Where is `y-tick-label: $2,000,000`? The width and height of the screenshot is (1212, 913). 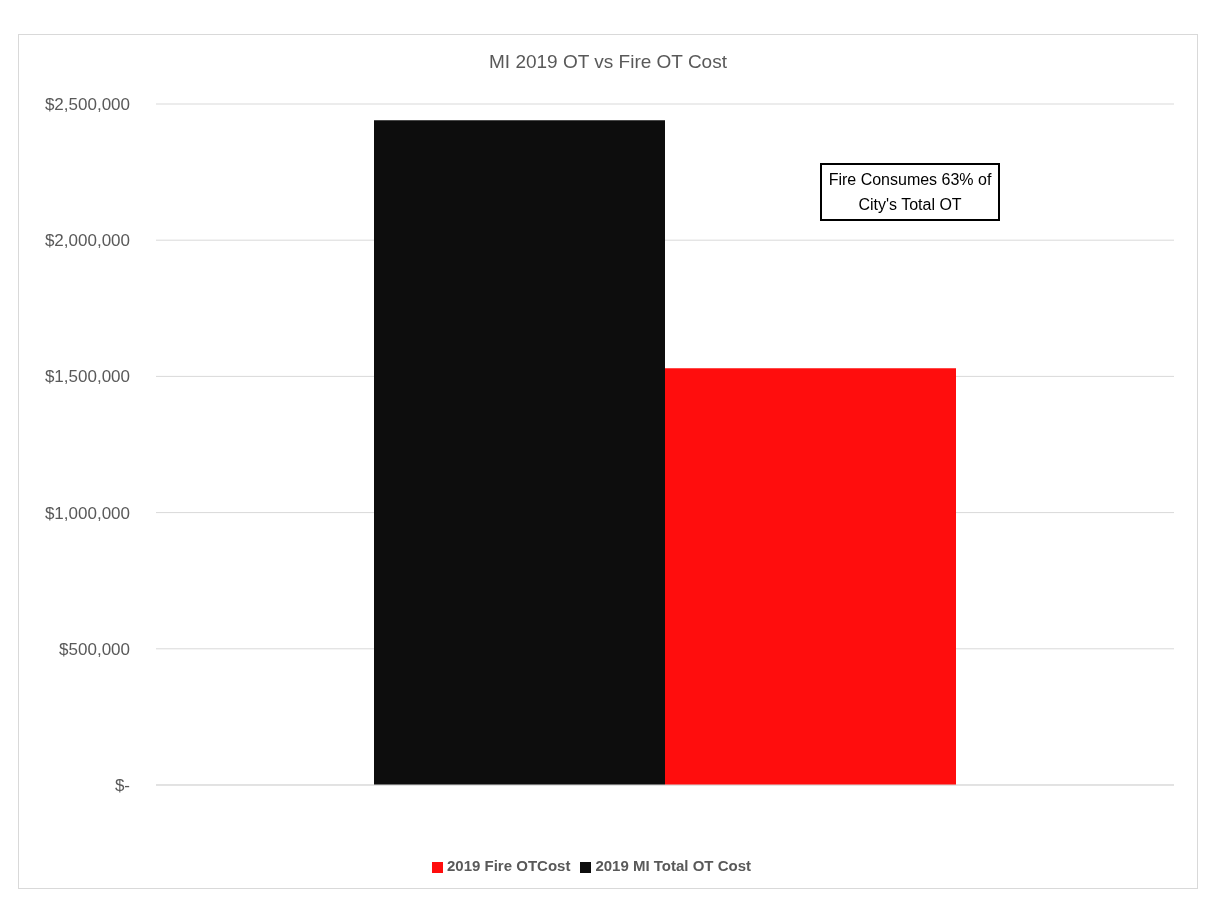
y-tick-label: $2,000,000 is located at coordinates (87, 241).